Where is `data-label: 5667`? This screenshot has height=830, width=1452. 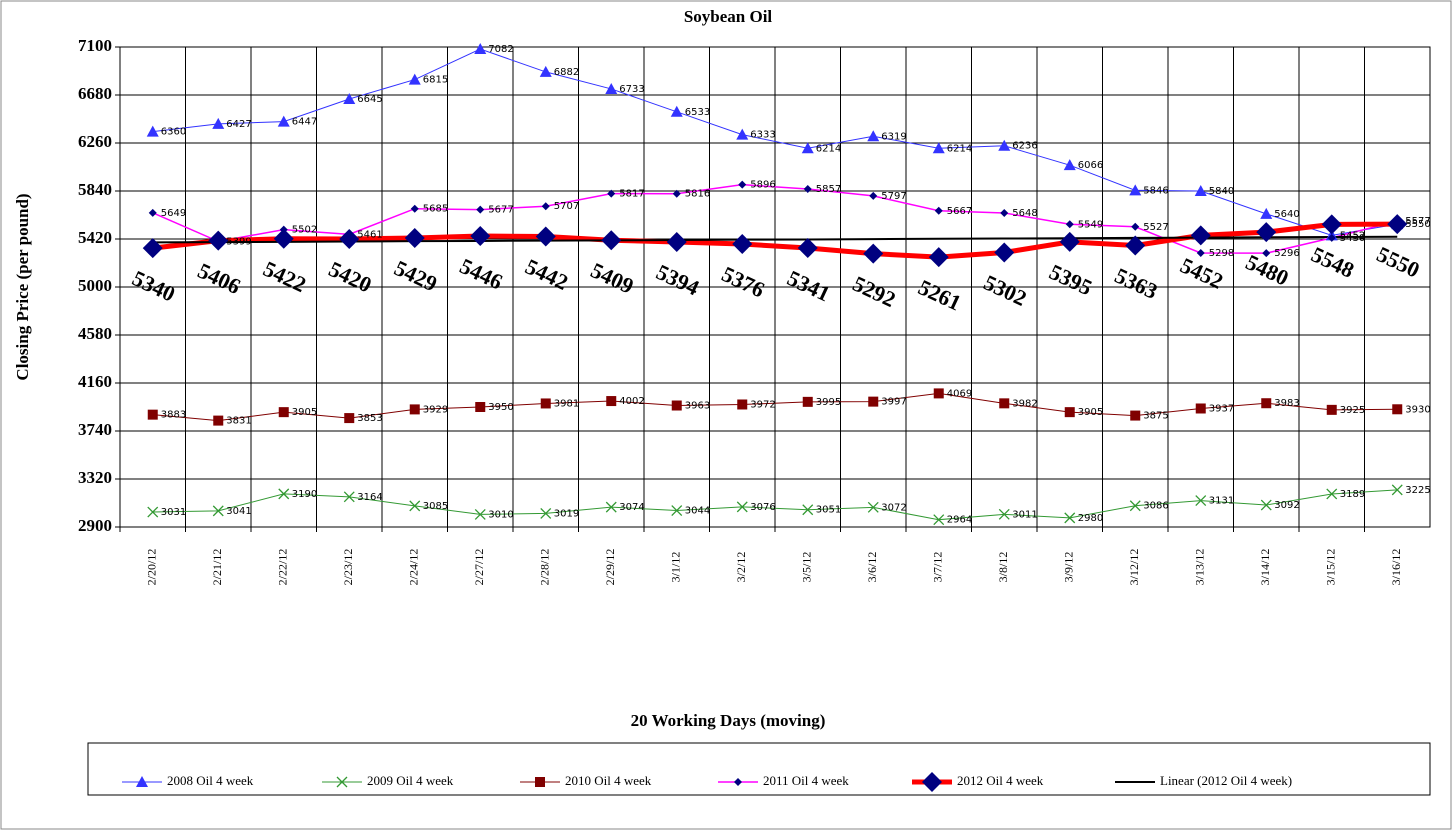
data-label: 5667 is located at coordinates (959, 211).